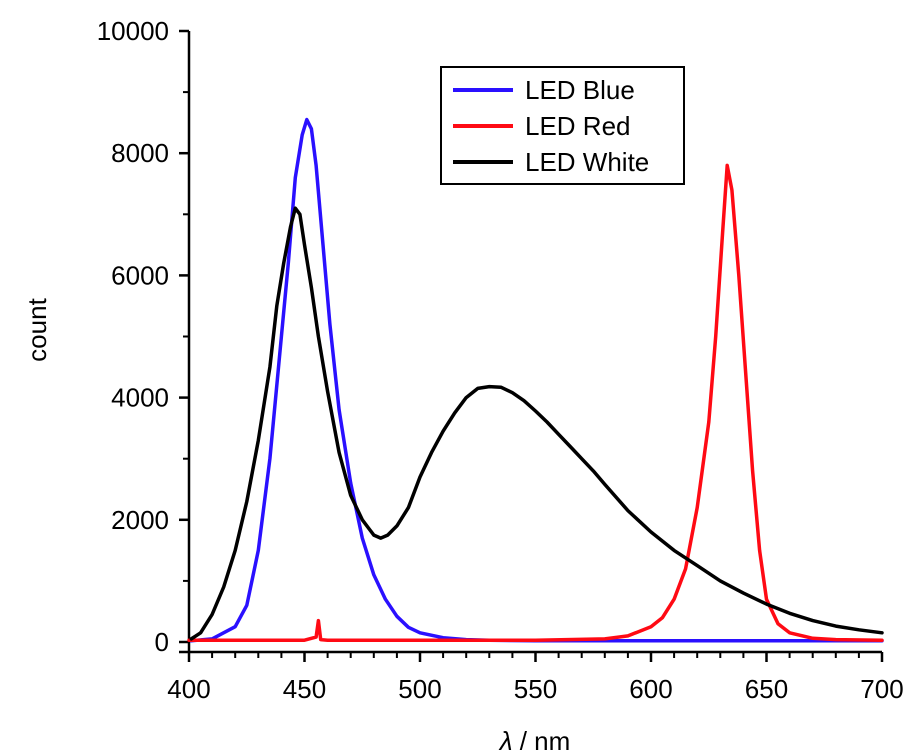 Image resolution: width=922 pixels, height=754 pixels. I want to click on legend-label: LED Blue, so click(580, 90).